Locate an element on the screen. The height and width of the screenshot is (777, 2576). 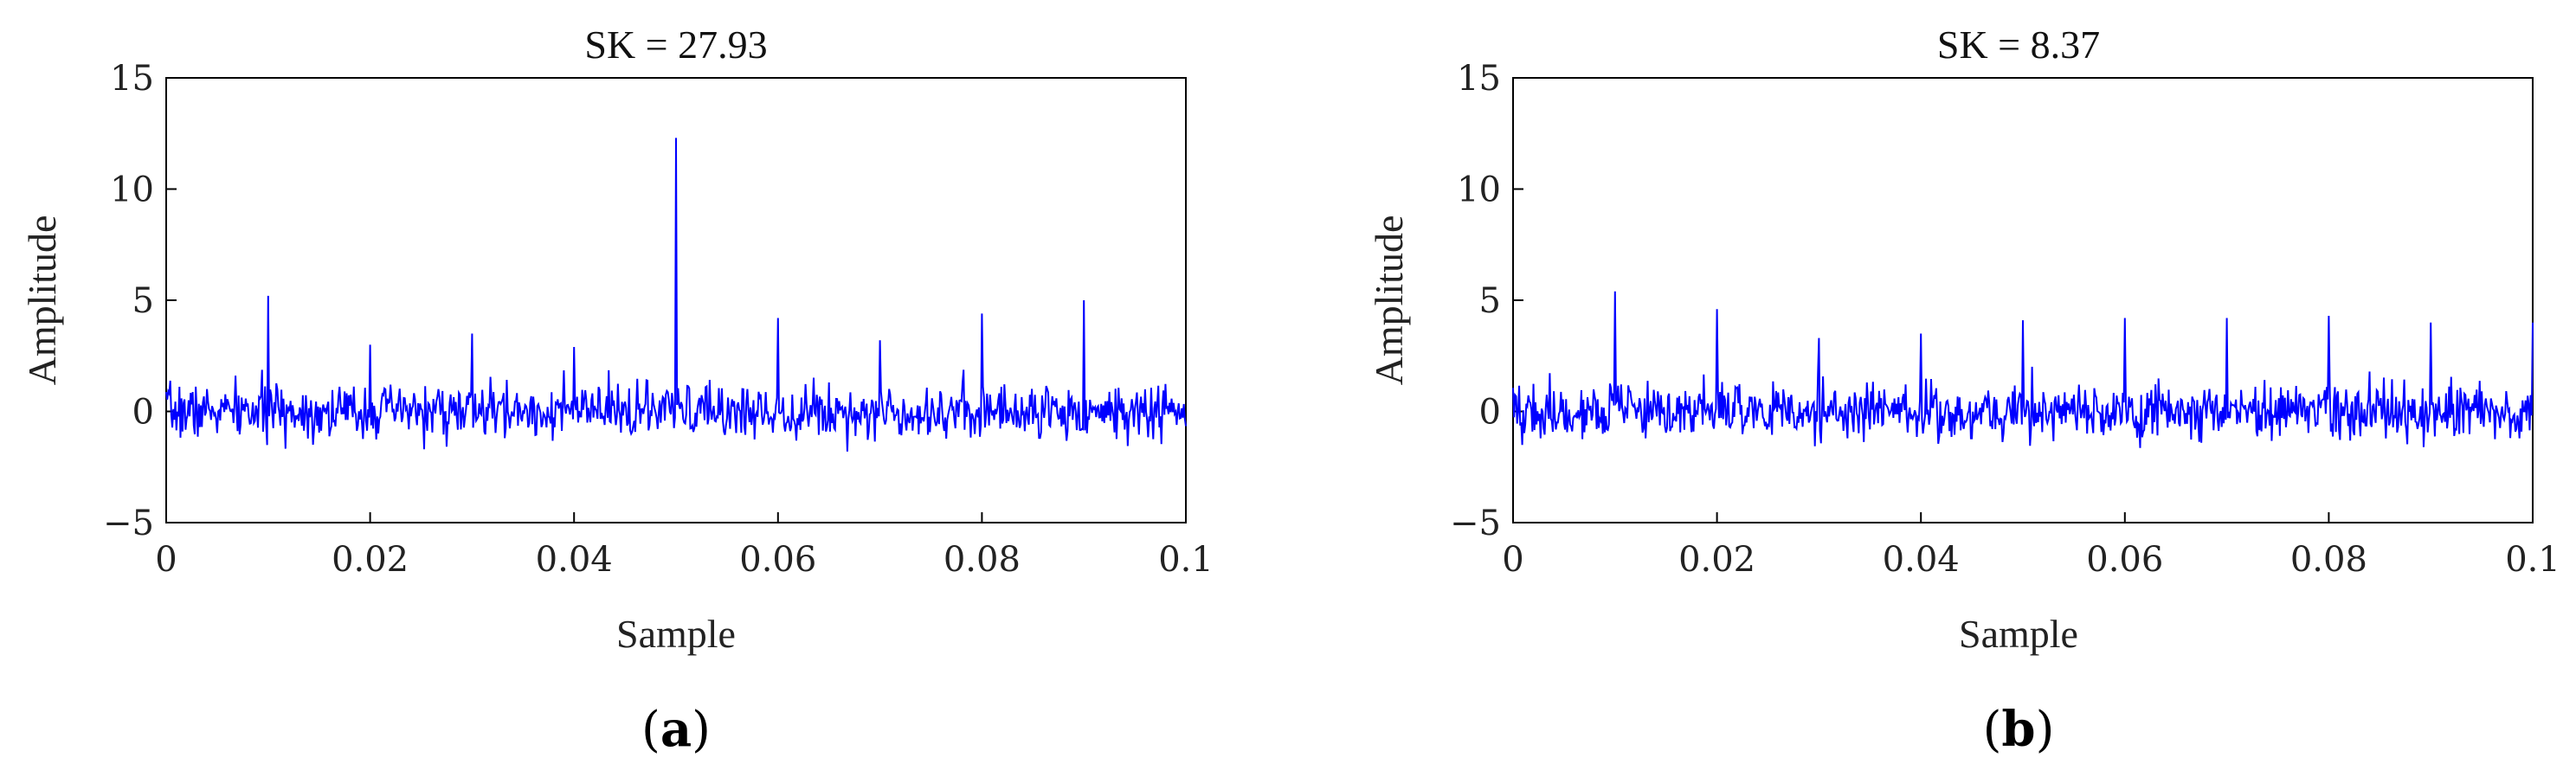
panel-letter: a is located at coordinates (676, 729).